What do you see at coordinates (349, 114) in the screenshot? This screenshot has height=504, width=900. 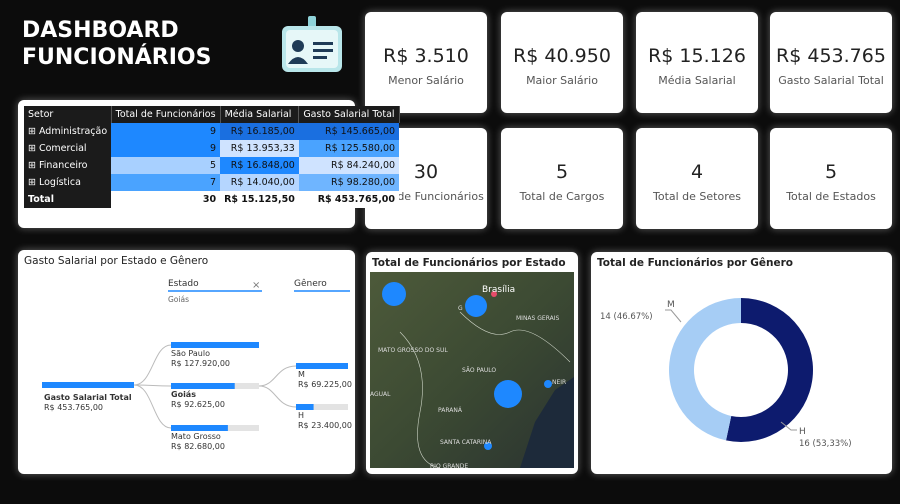 I see `column-header: Gasto Salarial Total` at bounding box center [349, 114].